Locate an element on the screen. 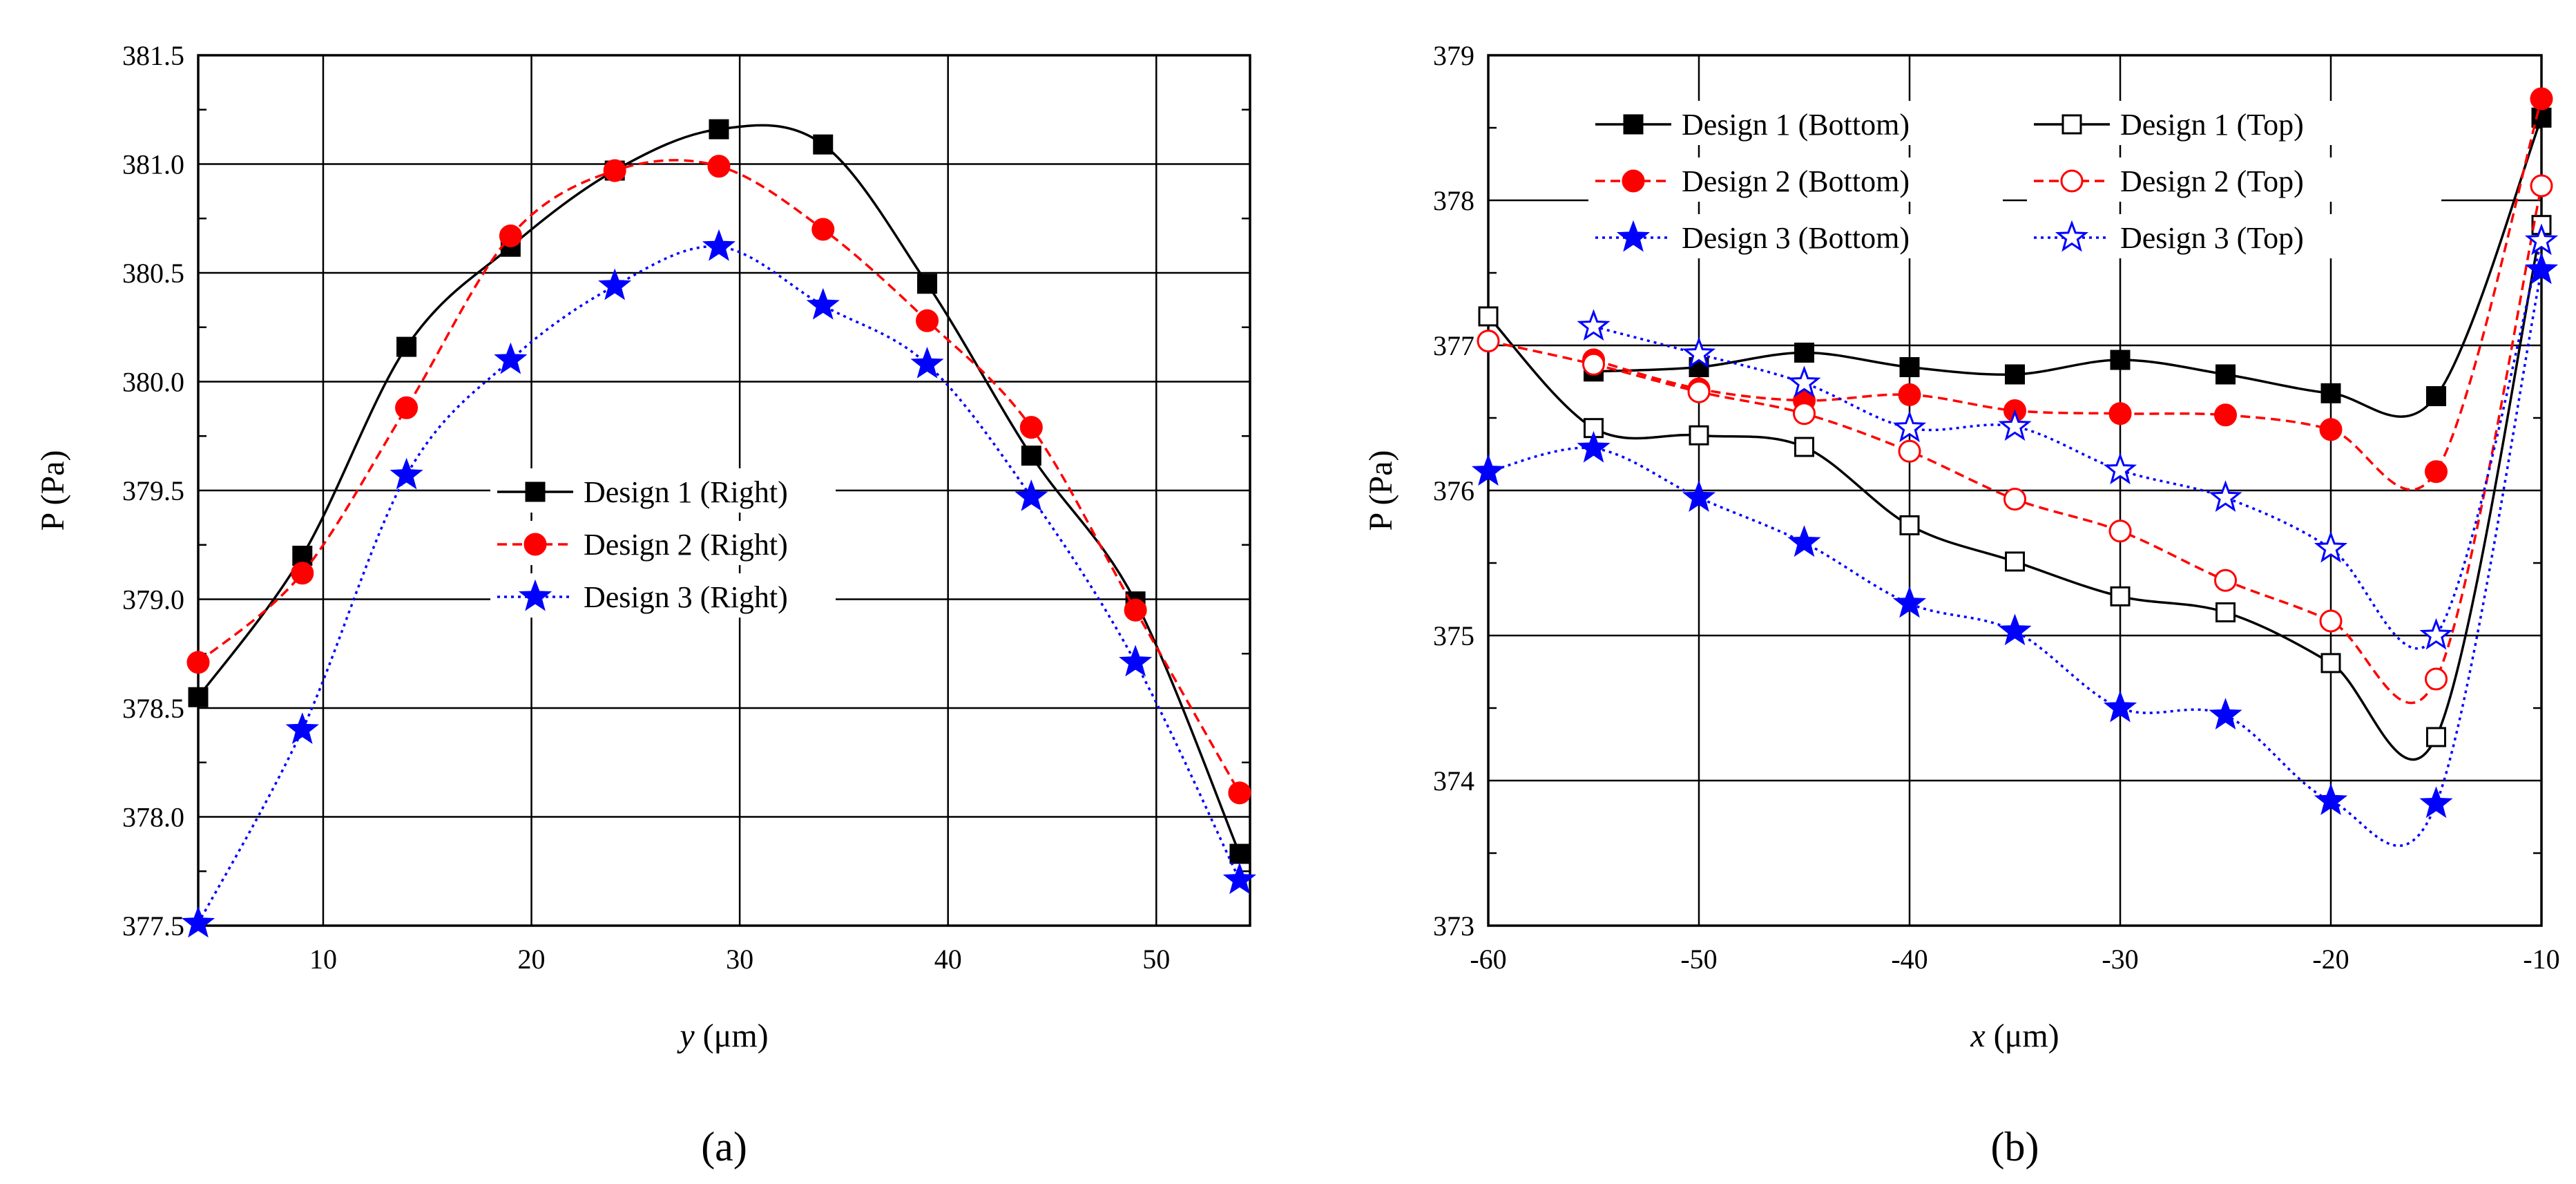  y-tick-label: 376 is located at coordinates (1453, 490).